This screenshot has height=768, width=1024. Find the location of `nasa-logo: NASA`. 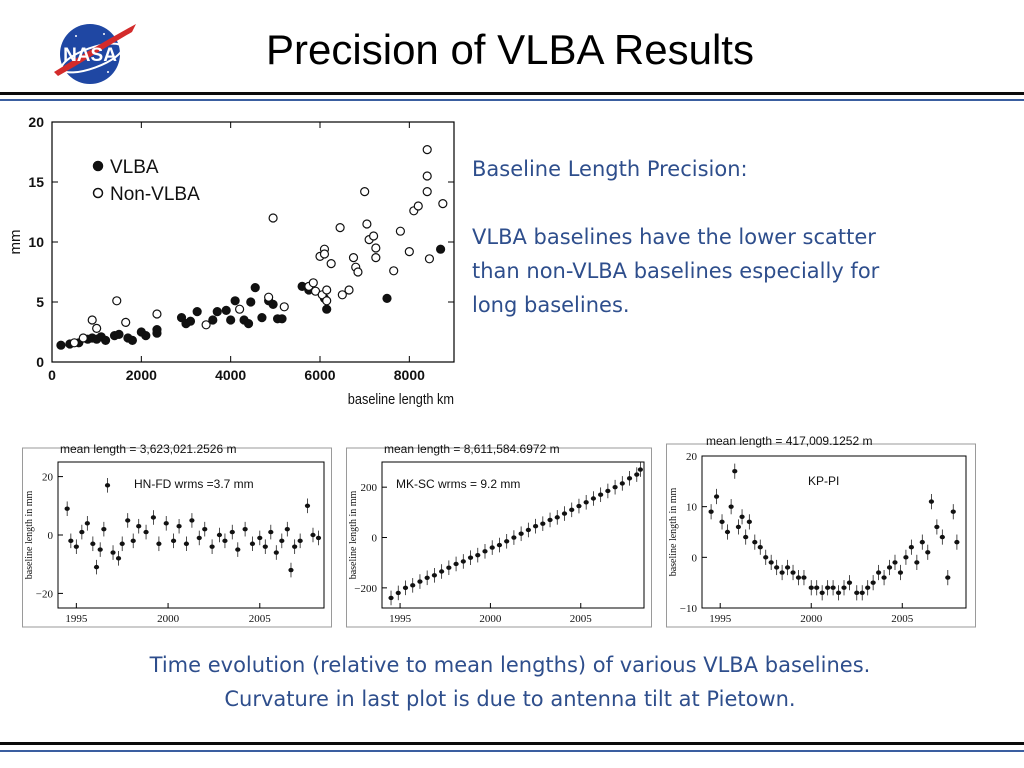

nasa-logo: NASA is located at coordinates (95, 54).